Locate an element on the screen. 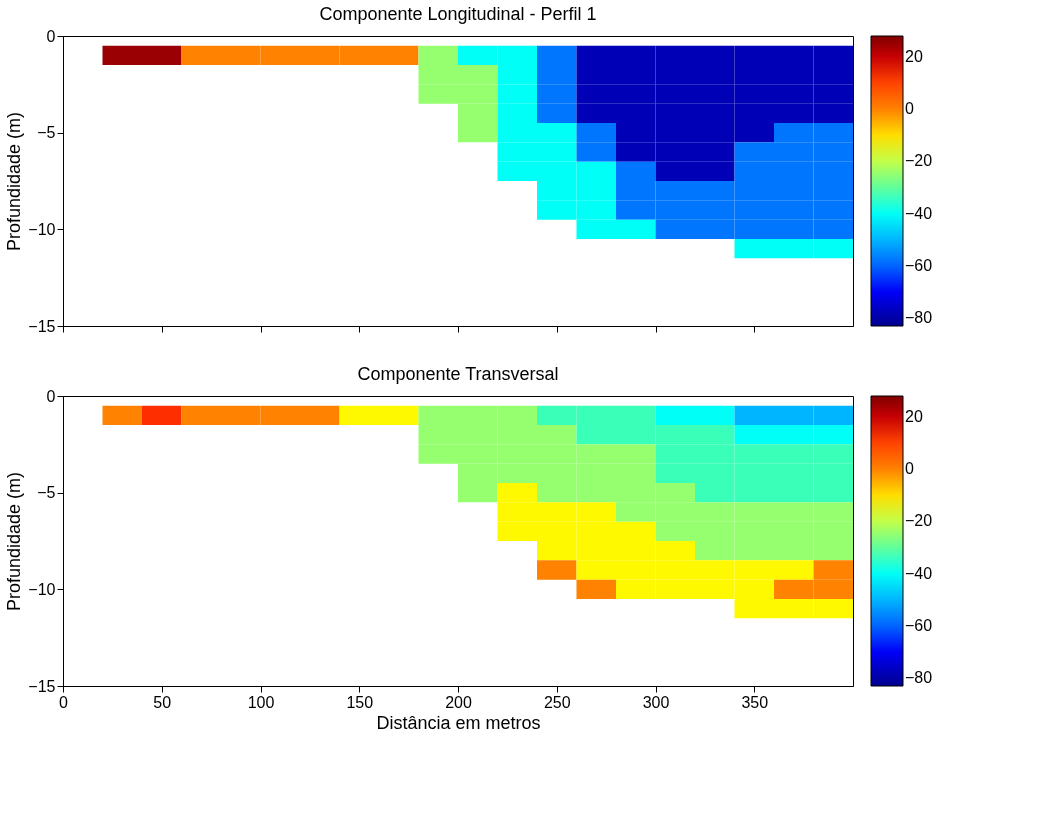  x-tick-label: 300 is located at coordinates (656, 702).